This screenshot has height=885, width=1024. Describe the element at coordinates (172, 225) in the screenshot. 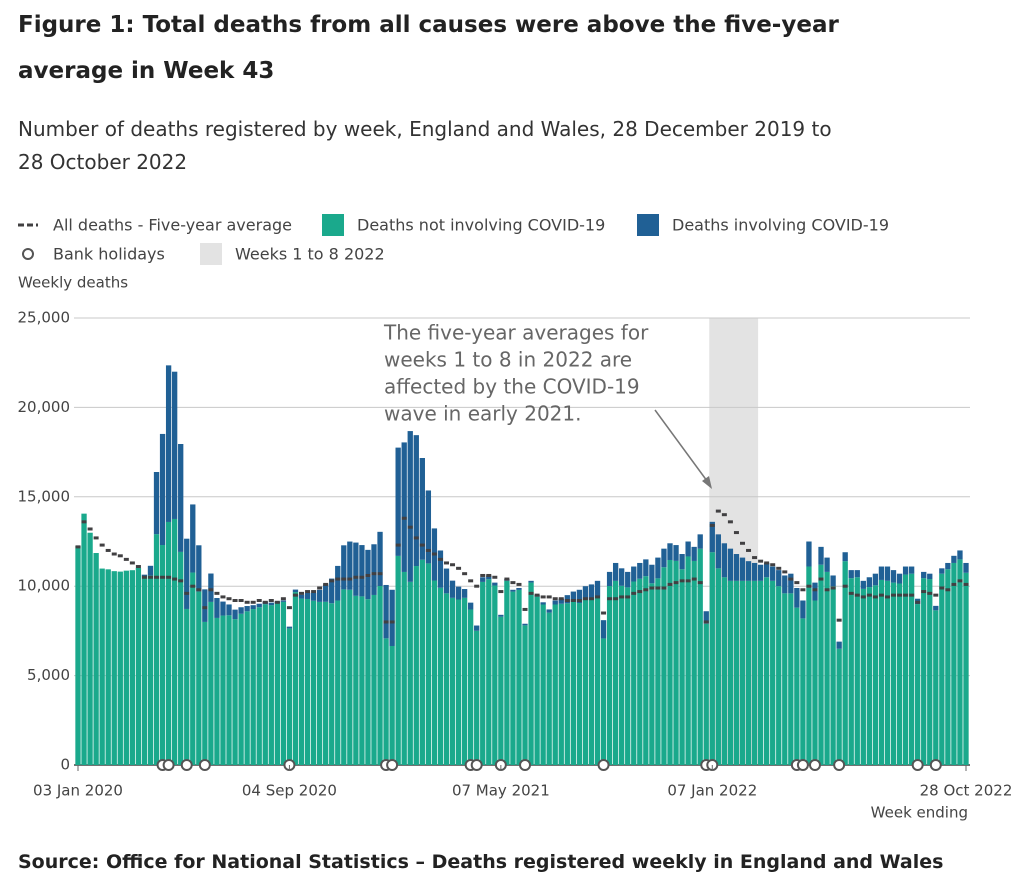

I see `legend-label: All deaths - Five-year average` at that location.